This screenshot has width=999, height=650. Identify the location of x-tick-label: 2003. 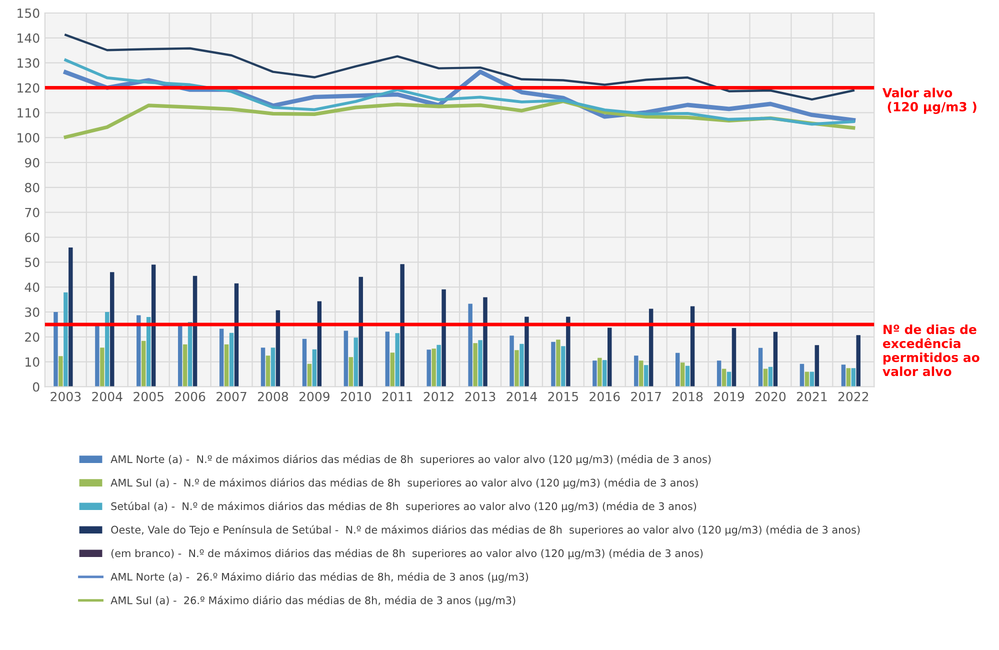
(65, 397).